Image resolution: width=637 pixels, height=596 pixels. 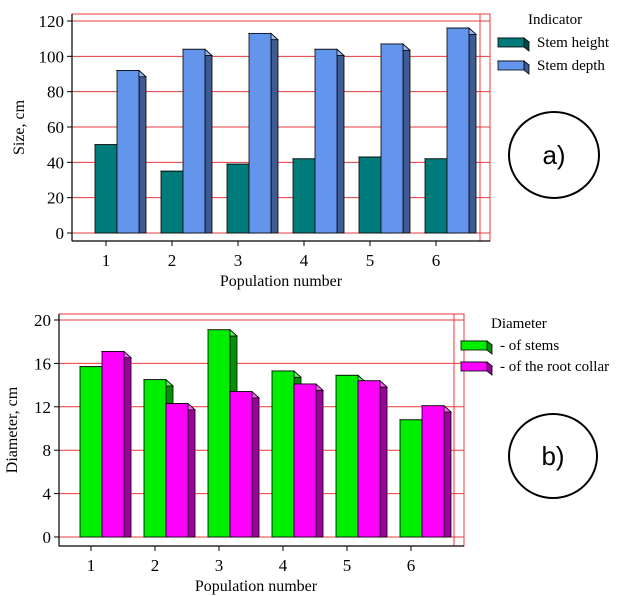 What do you see at coordinates (42, 363) in the screenshot?
I see `y-tick-label: 16` at bounding box center [42, 363].